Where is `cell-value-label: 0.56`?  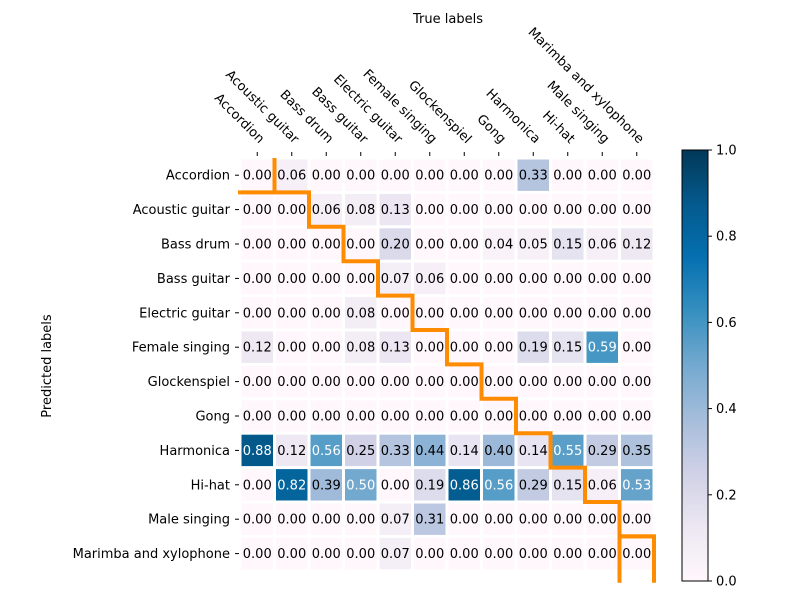 cell-value-label: 0.56 is located at coordinates (498, 485).